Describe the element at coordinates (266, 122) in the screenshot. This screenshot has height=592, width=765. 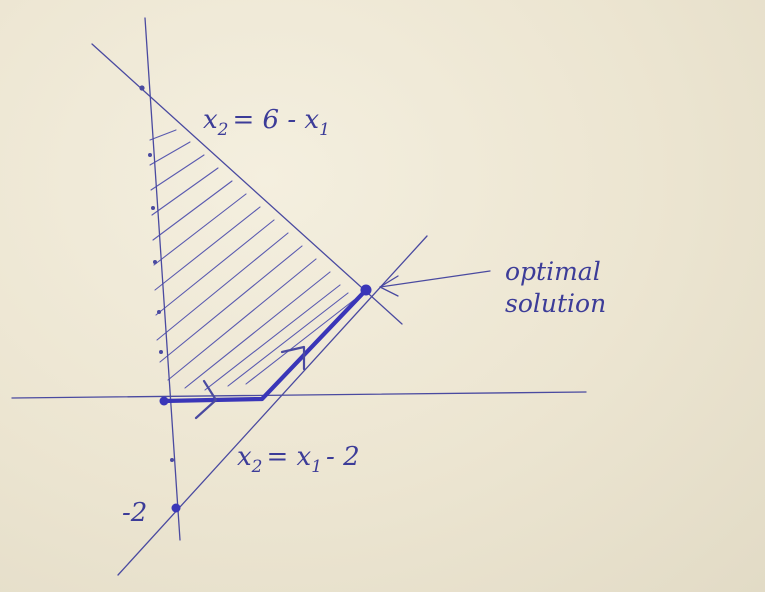
I see `constraint-label-1: x2 = 6 - x1` at that location.